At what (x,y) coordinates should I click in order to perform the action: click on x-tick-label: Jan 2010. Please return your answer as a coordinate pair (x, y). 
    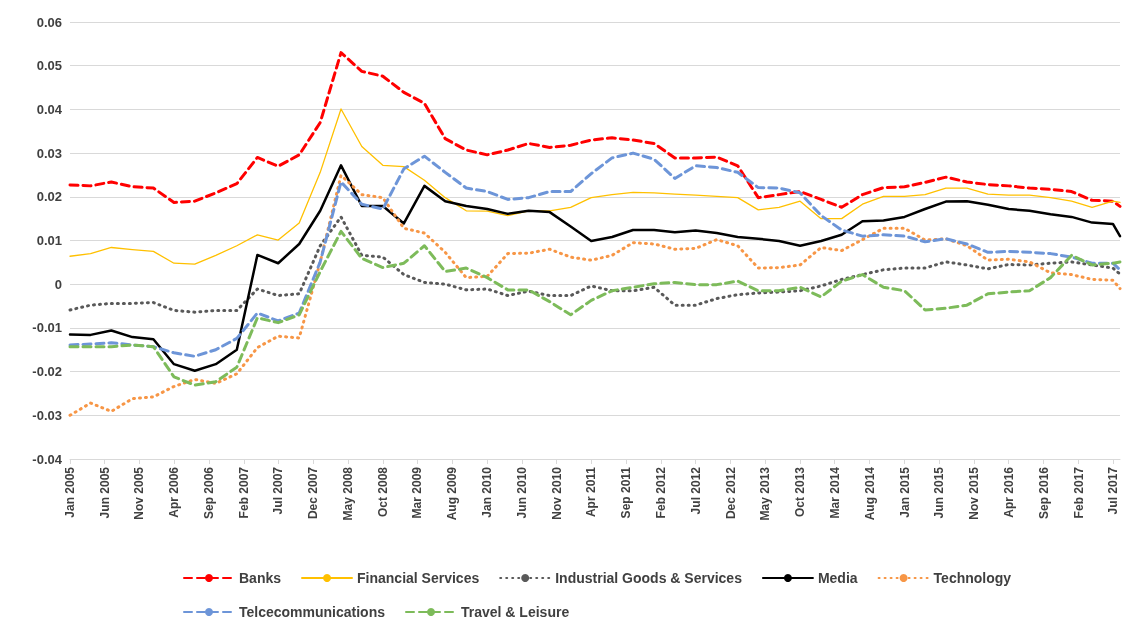
    Looking at the image, I should click on (487, 492).